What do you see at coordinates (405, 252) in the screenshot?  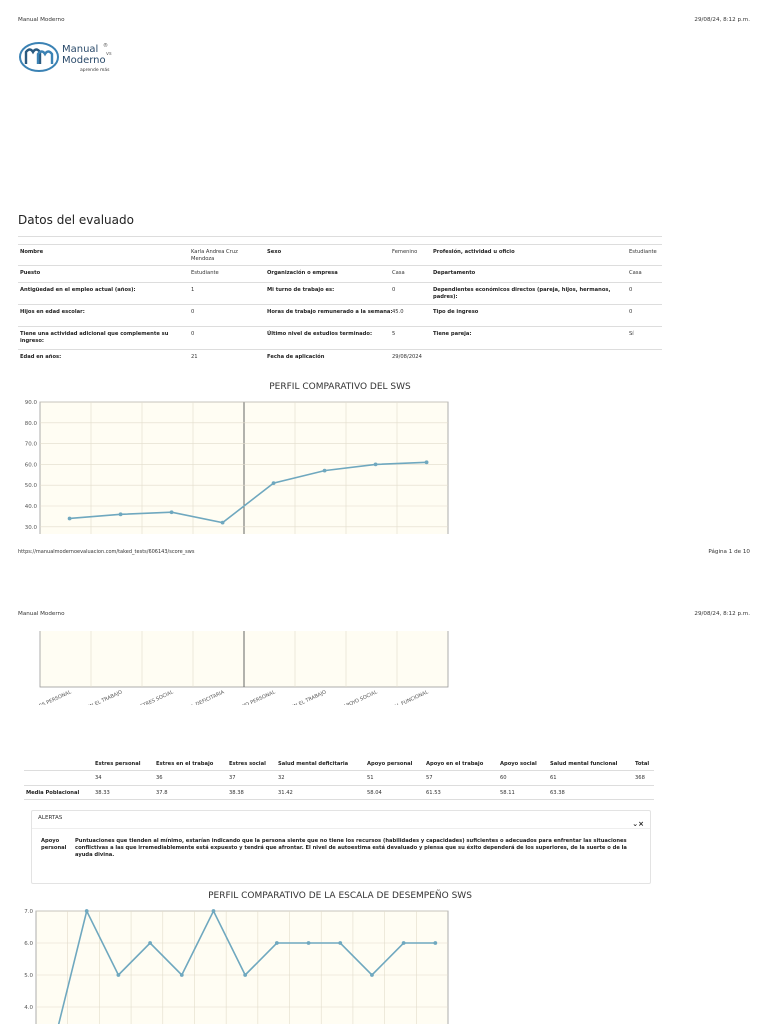 I see `field-value: Femenino` at bounding box center [405, 252].